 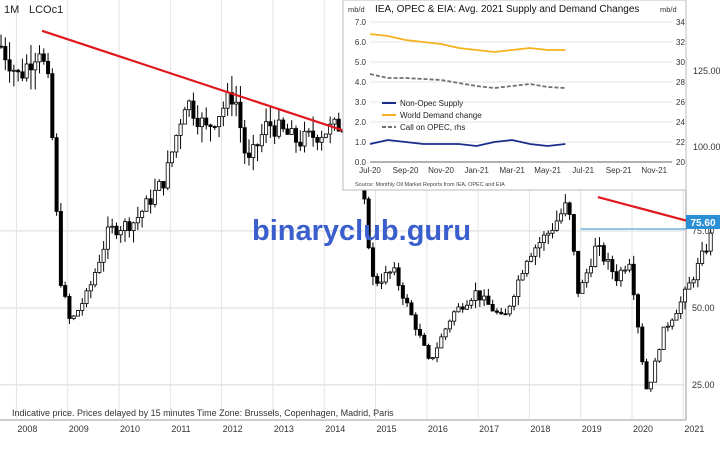 I want to click on trendline, so click(x=200, y=83).